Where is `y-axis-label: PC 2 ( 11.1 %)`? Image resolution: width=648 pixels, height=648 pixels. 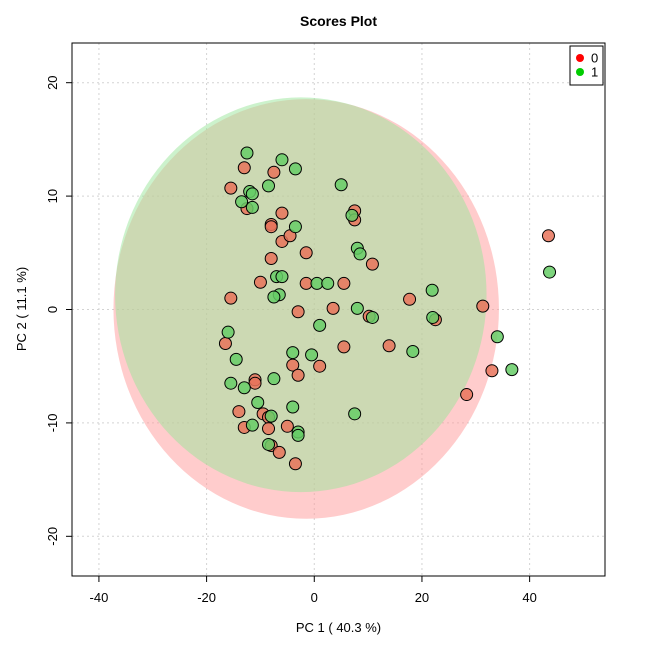 y-axis-label: PC 2 ( 11.1 %) is located at coordinates (21, 309).